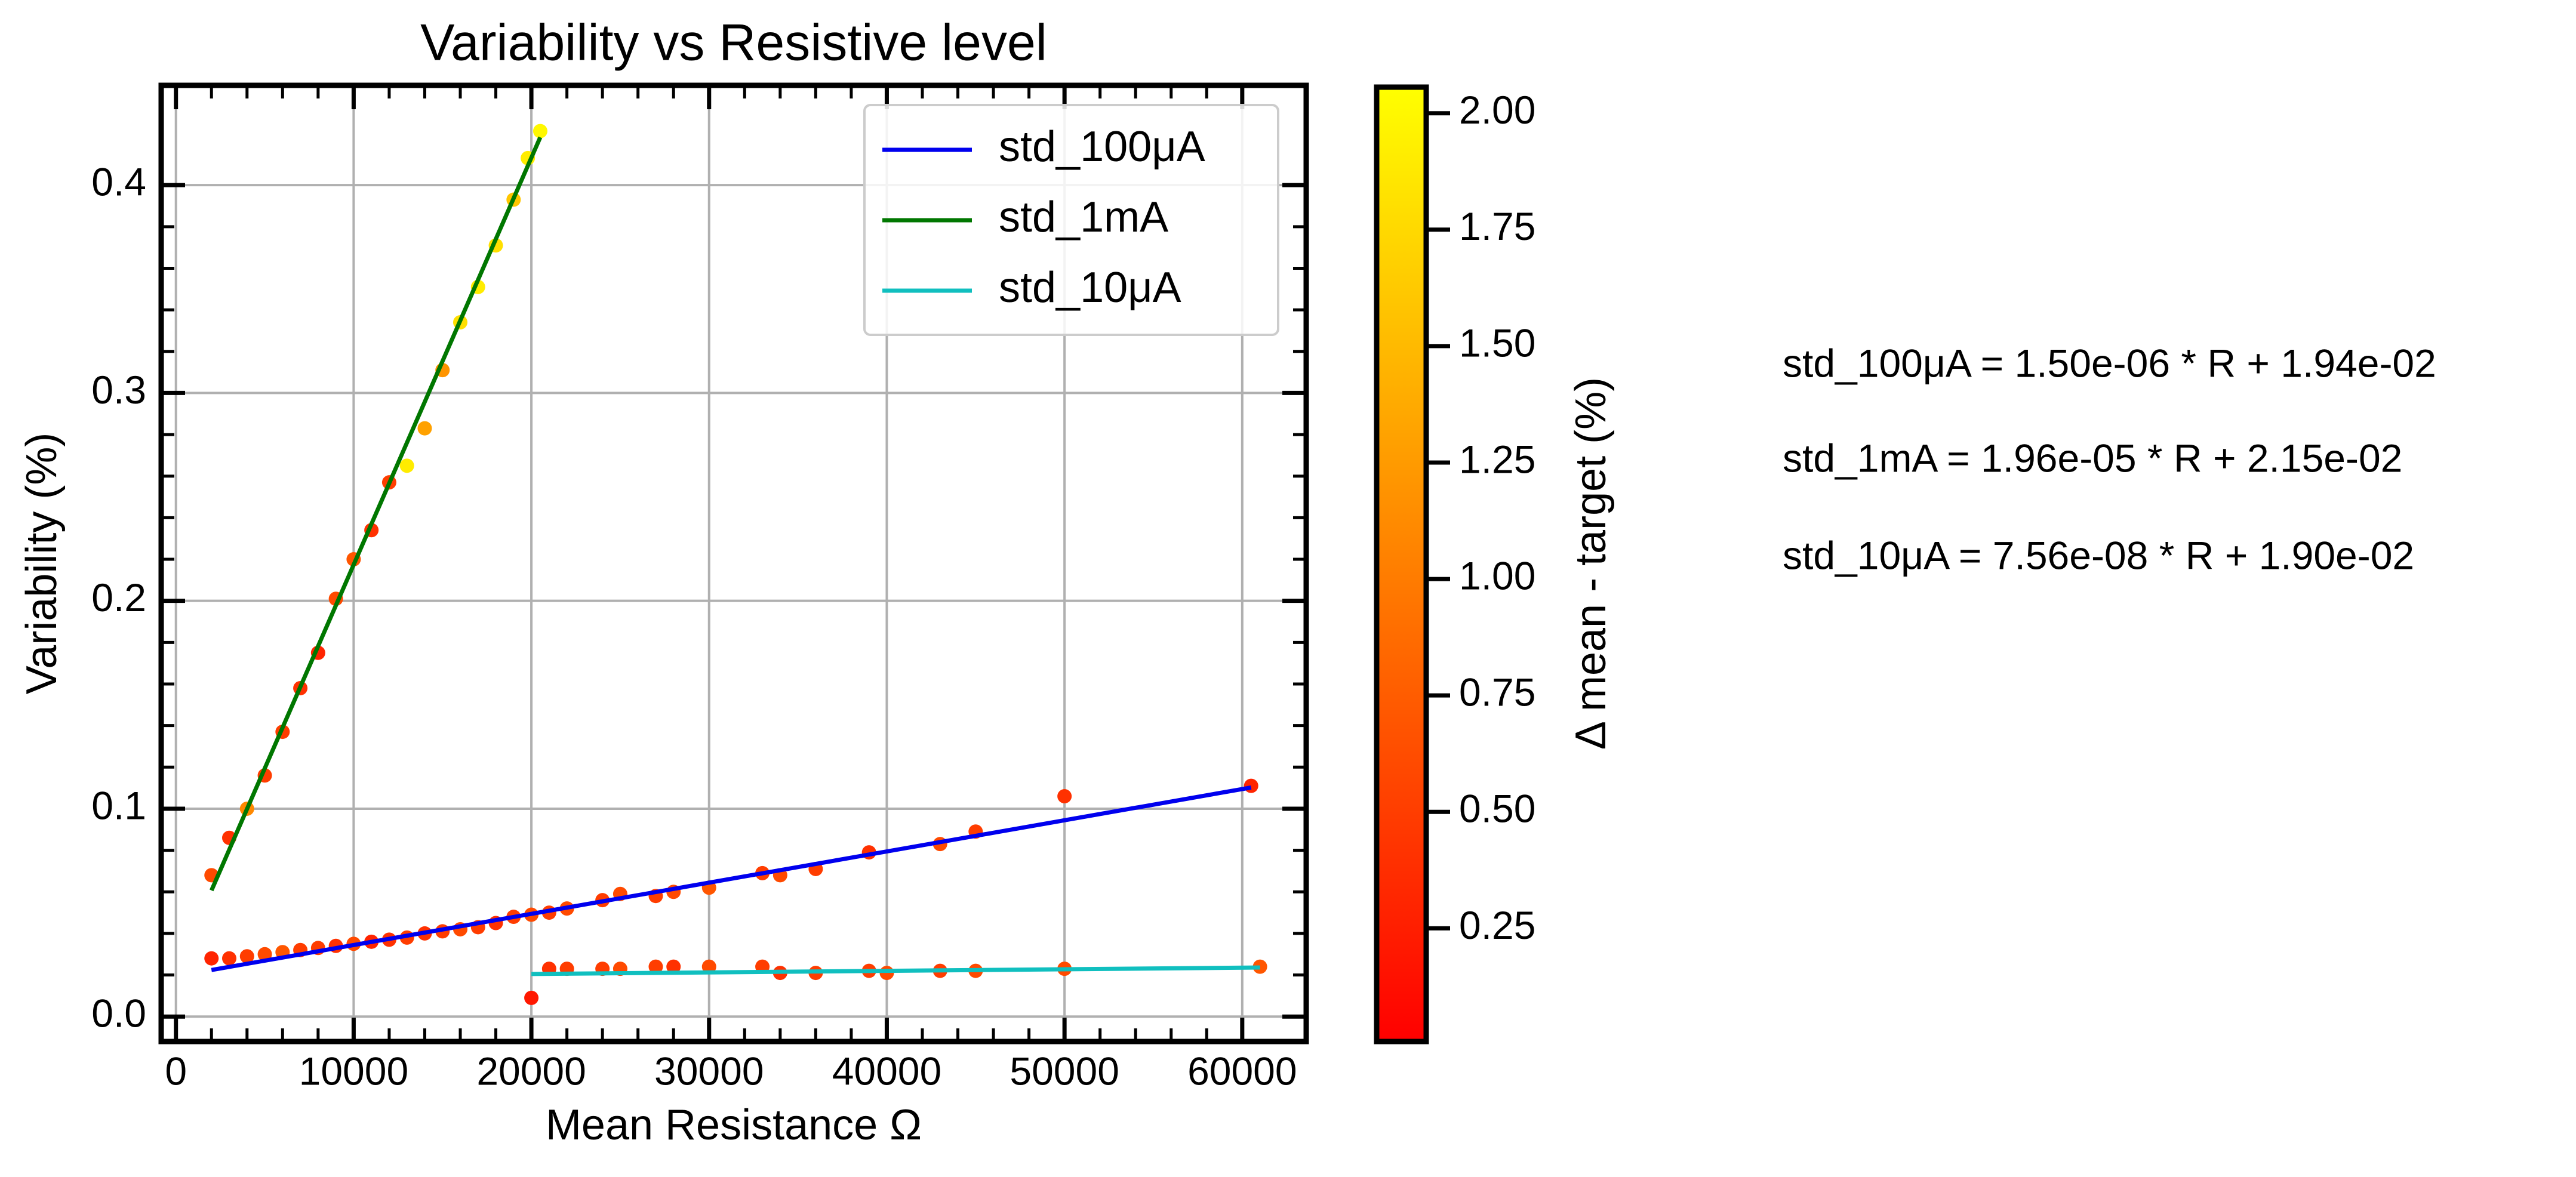 The image size is (2576, 1177). Describe the element at coordinates (1497, 343) in the screenshot. I see `colorbar-tick-label: 1.50` at that location.